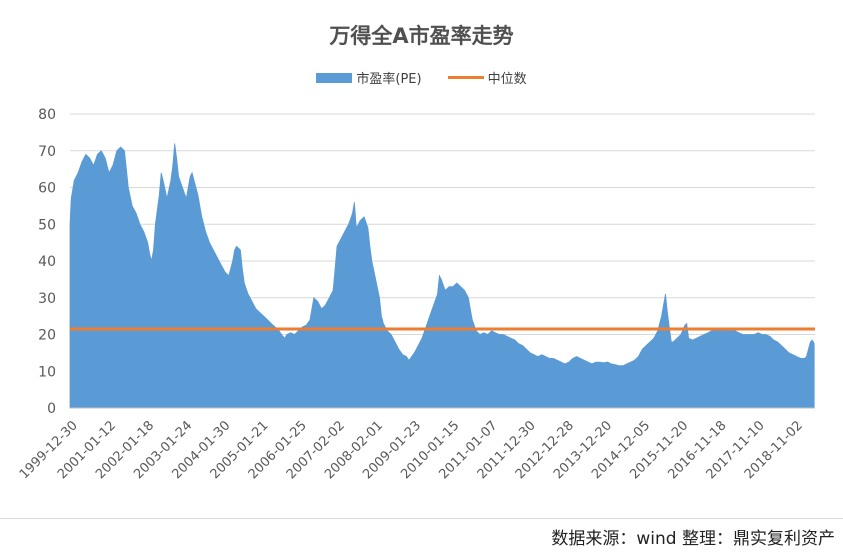 The image size is (843, 552). I want to click on legend-item-median: 中位数, so click(487, 77).